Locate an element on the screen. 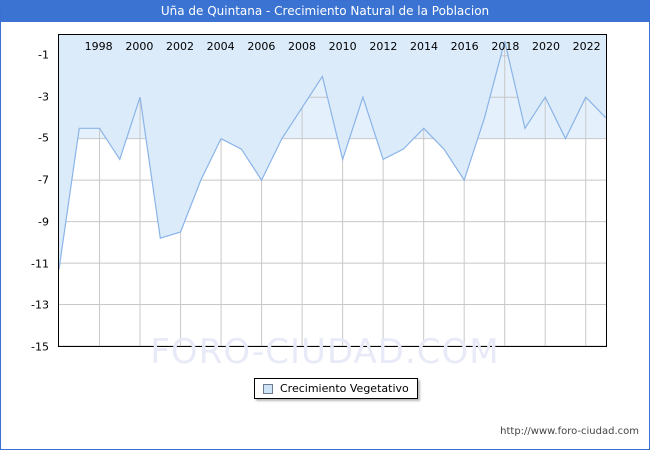 The width and height of the screenshot is (650, 450). source-url: http://www.foro-ciudad.com is located at coordinates (569, 431).